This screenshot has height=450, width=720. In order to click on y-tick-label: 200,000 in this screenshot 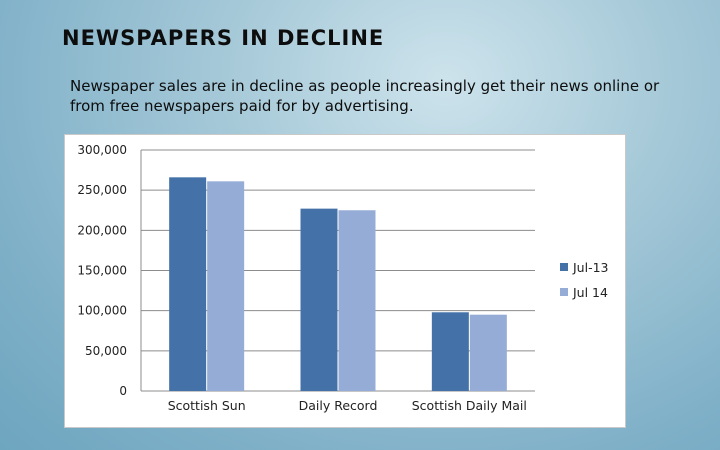, I will do `click(102, 230)`.